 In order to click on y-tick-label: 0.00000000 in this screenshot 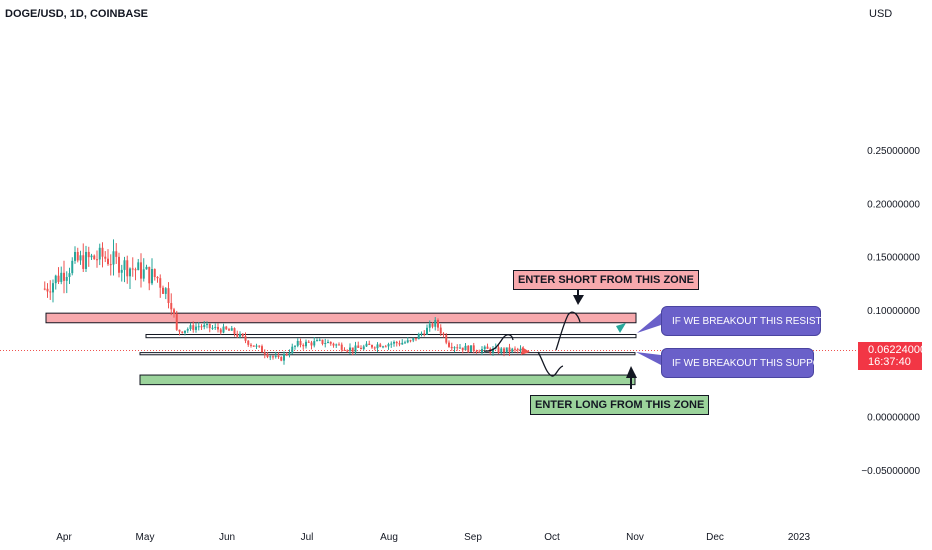, I will do `click(893, 418)`.